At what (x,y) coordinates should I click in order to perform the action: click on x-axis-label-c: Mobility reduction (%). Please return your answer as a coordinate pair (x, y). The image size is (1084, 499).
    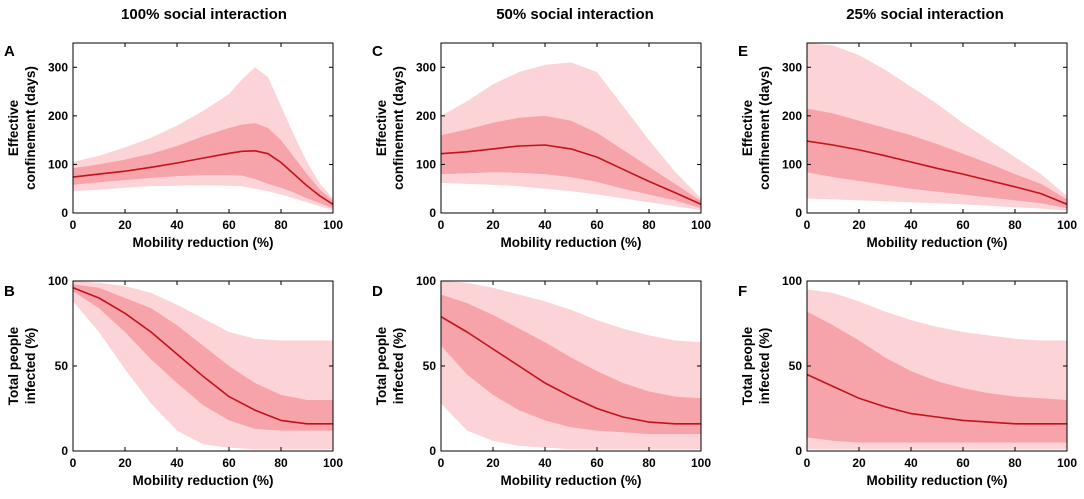
    Looking at the image, I should click on (571, 242).